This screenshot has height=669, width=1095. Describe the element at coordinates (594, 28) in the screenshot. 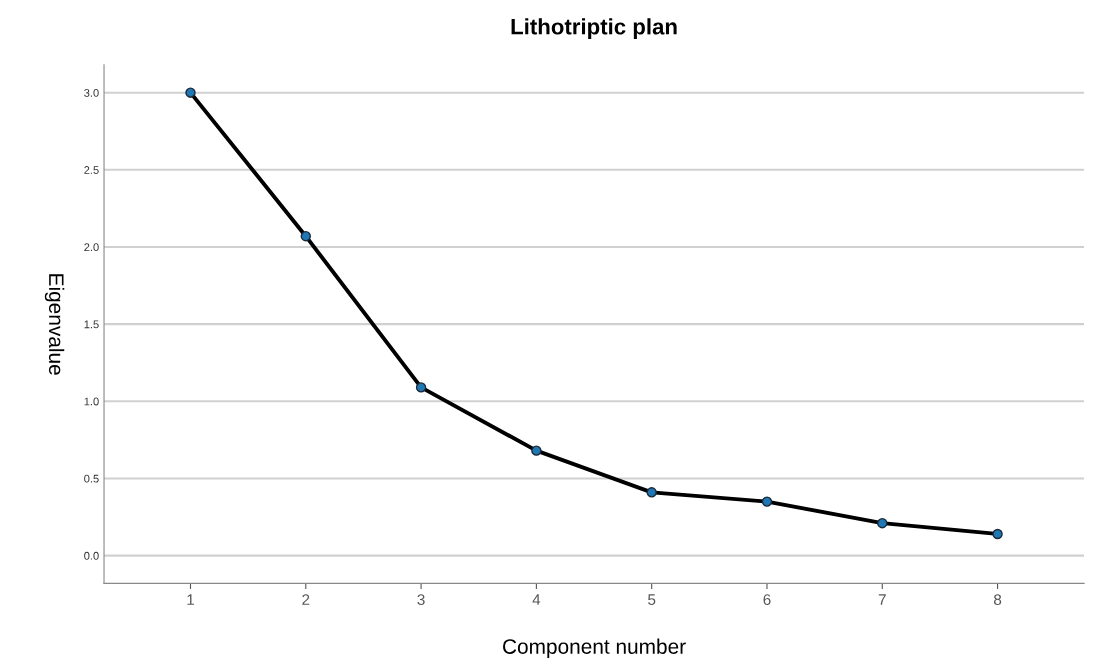

I see `chart-title: Lithotriptic plan` at that location.